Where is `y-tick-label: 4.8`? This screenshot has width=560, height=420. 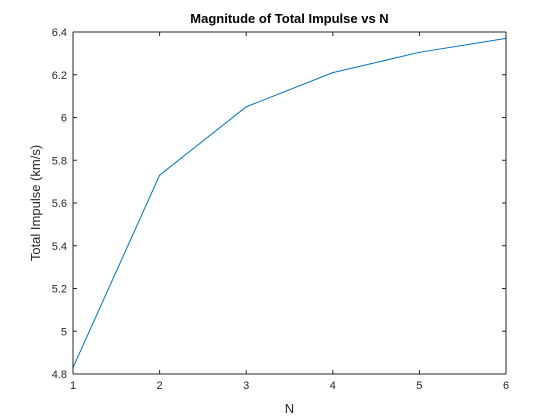 y-tick-label: 4.8 is located at coordinates (59, 375).